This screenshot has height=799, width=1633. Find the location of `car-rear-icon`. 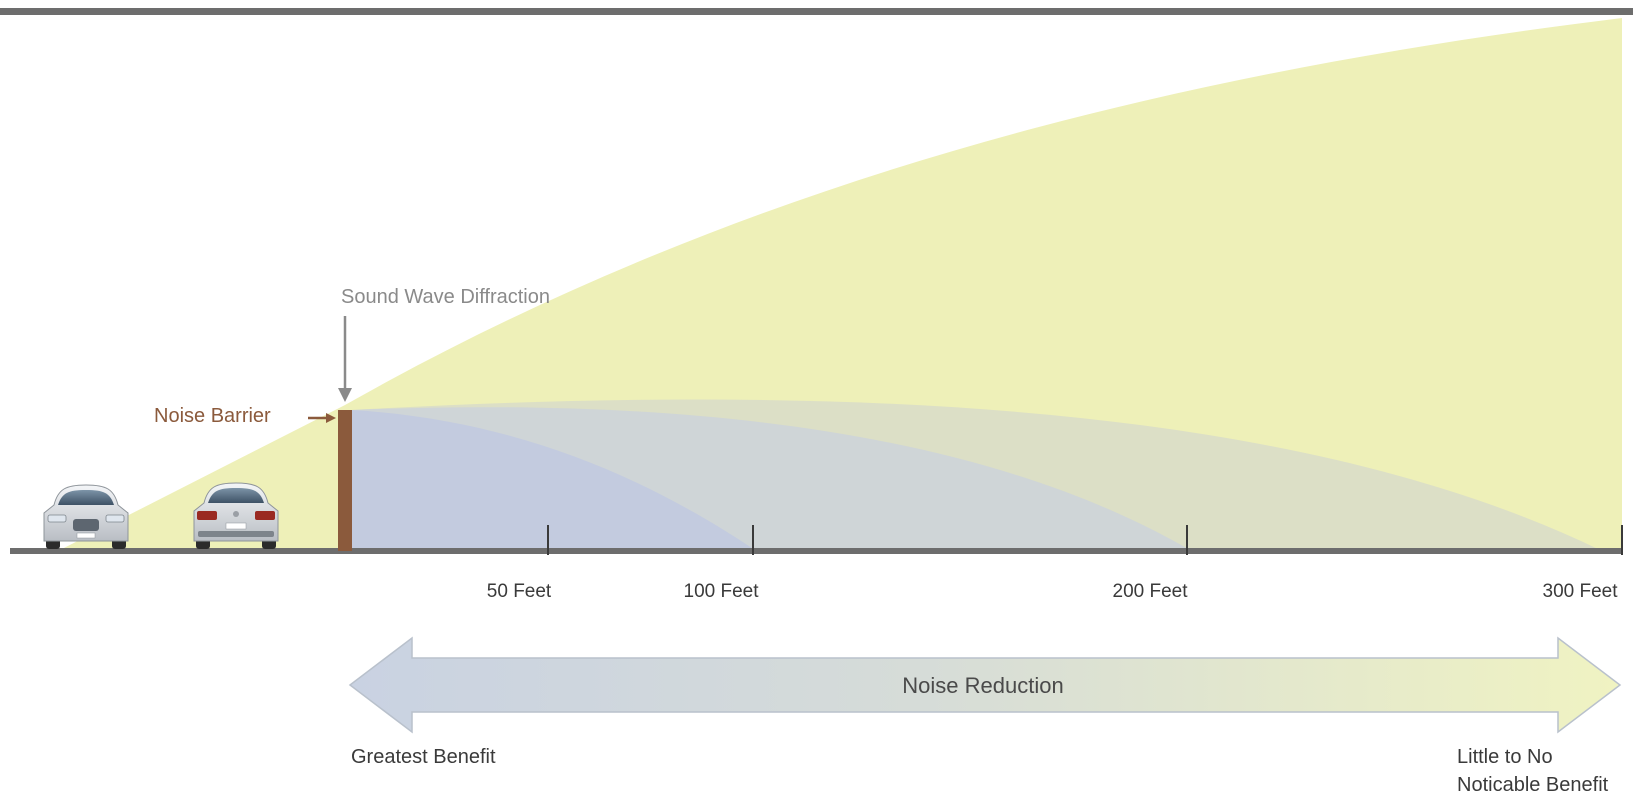

car-rear-icon is located at coordinates (236, 515).